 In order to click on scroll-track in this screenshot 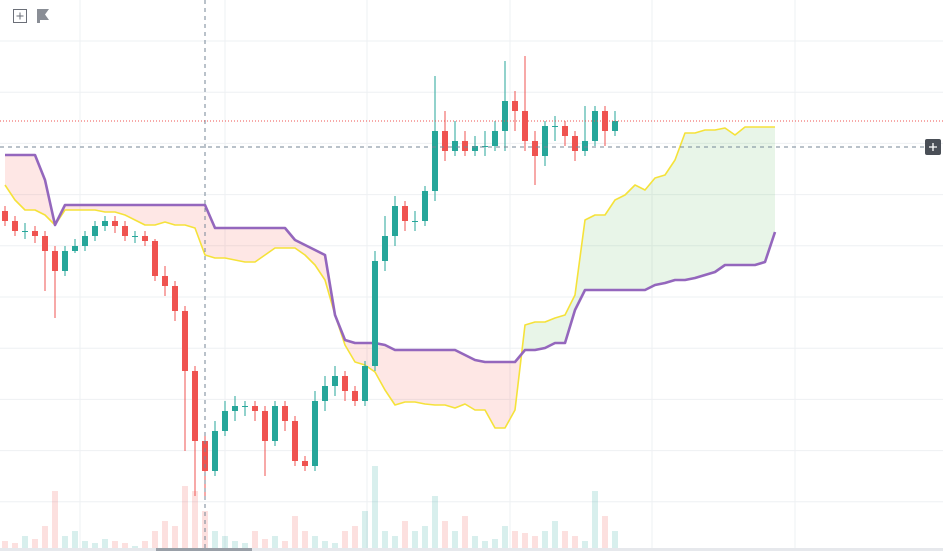, I will do `click(471, 549)`.